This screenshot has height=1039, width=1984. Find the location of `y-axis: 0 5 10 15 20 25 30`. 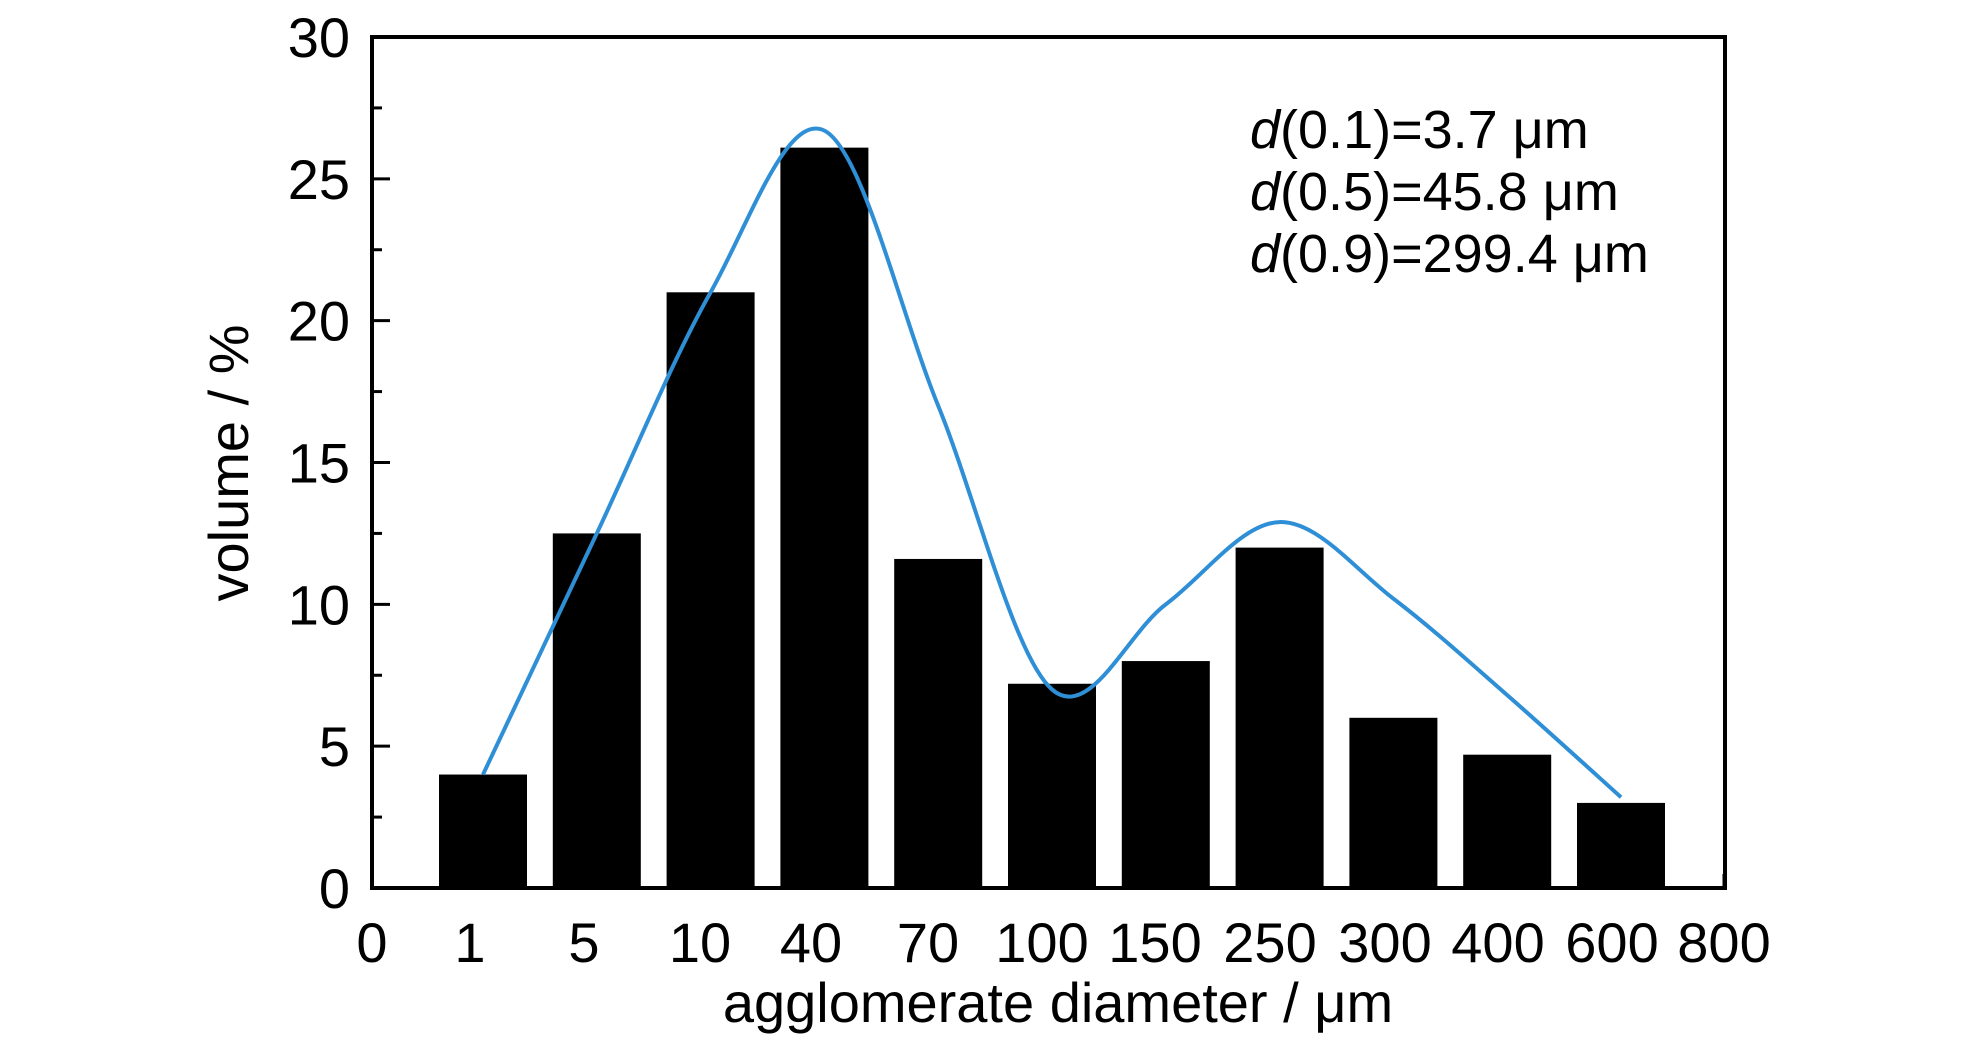

y-axis: 0 5 10 15 20 25 30 is located at coordinates (339, 463).